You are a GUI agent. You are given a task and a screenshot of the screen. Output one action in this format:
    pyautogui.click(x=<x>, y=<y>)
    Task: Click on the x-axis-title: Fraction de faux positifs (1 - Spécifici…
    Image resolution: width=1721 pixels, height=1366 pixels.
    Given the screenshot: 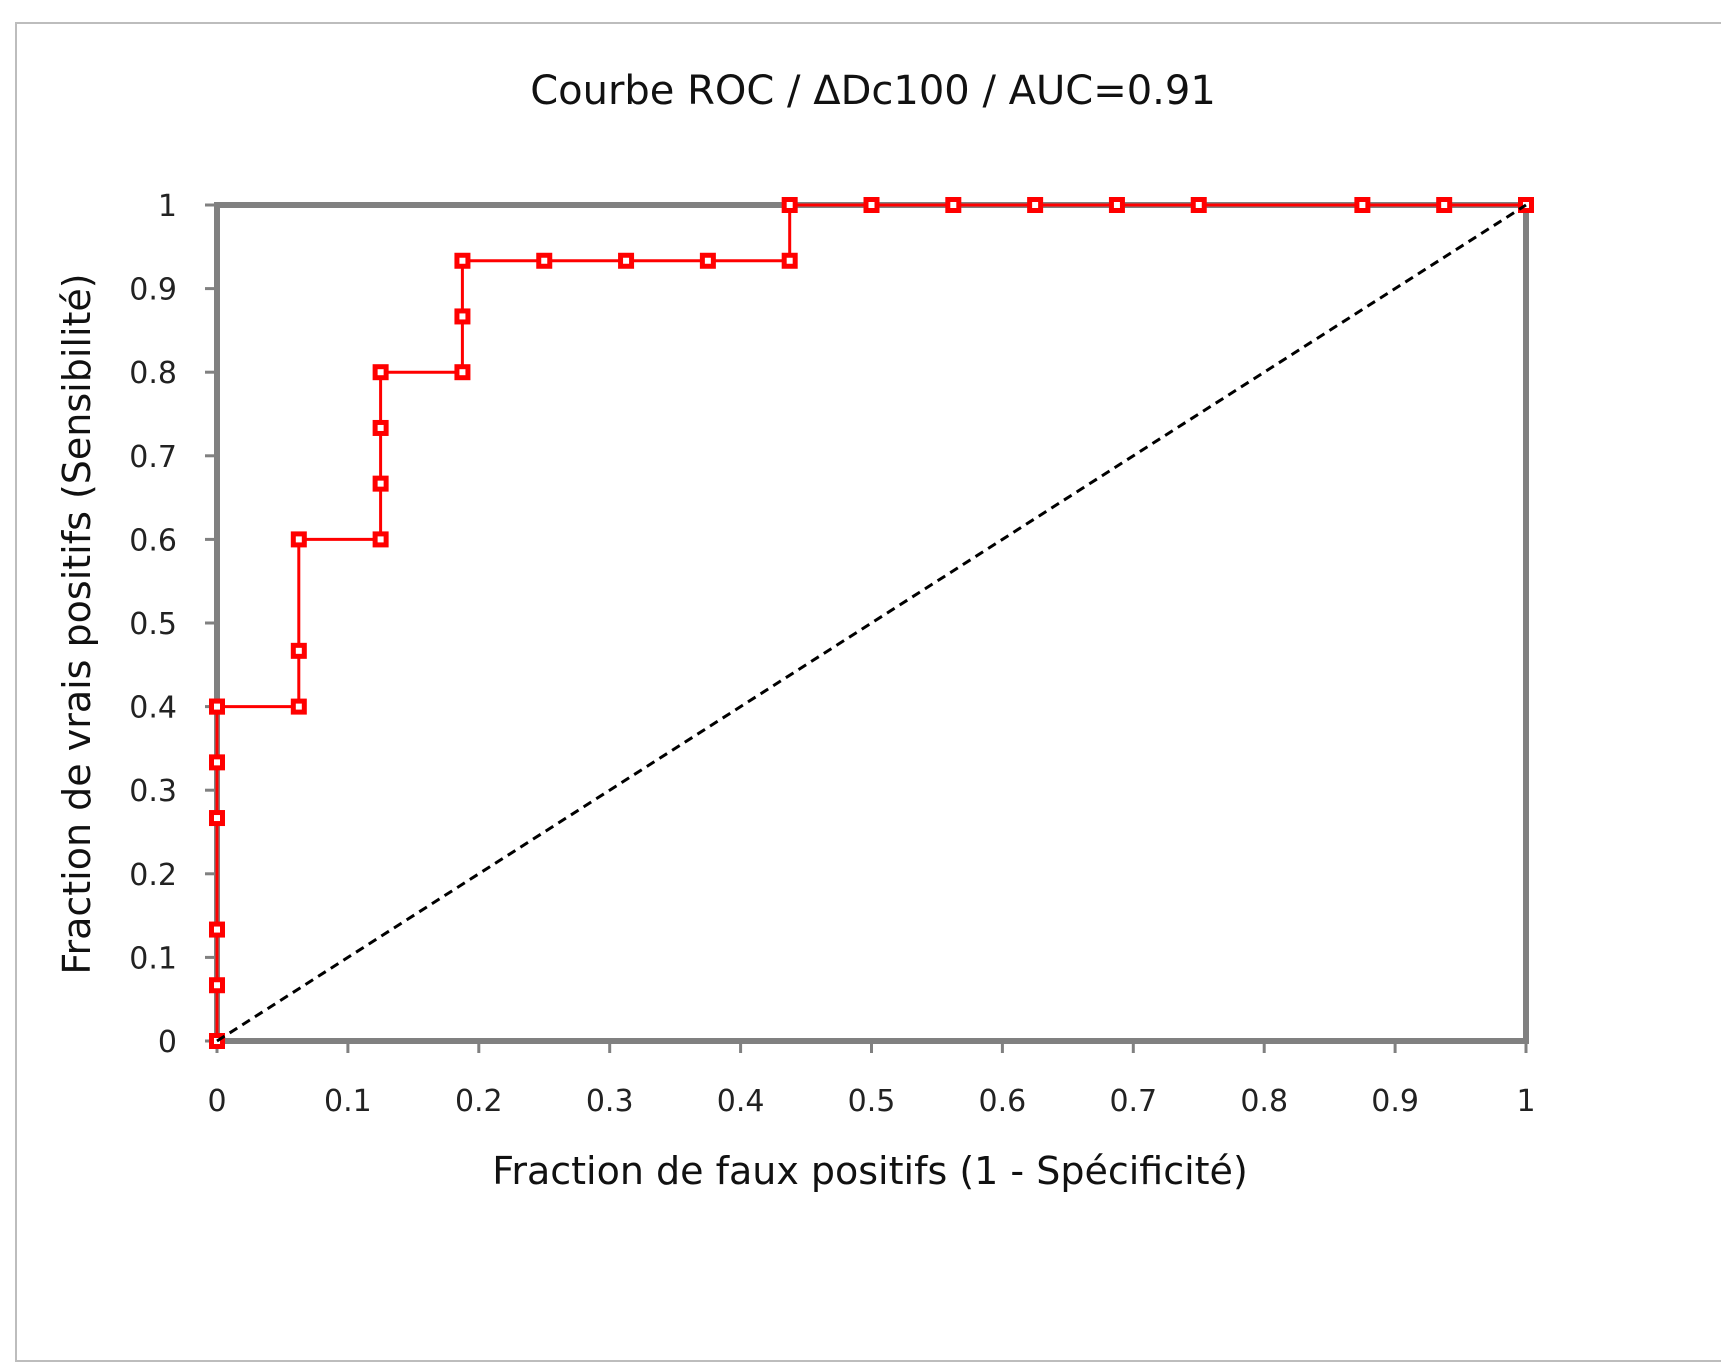 What is the action you would take?
    pyautogui.click(x=870, y=1171)
    